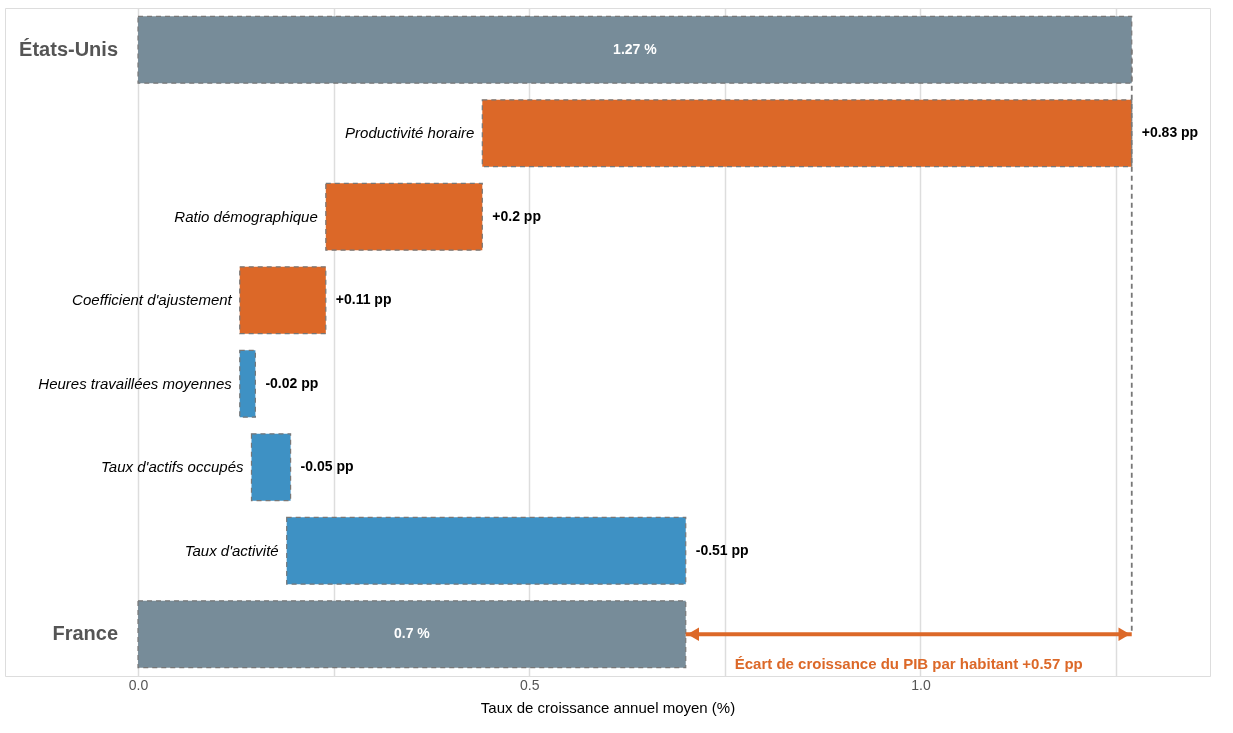 The height and width of the screenshot is (733, 1233). Describe the element at coordinates (152, 300) in the screenshot. I see `y-tick-label: Coefficient d'ajustement` at that location.